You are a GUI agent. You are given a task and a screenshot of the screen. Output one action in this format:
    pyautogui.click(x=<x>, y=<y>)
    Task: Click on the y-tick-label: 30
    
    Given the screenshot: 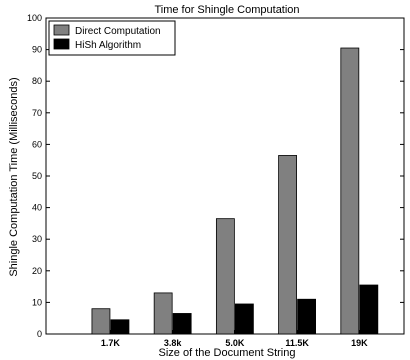 What is the action you would take?
    pyautogui.click(x=37, y=239)
    